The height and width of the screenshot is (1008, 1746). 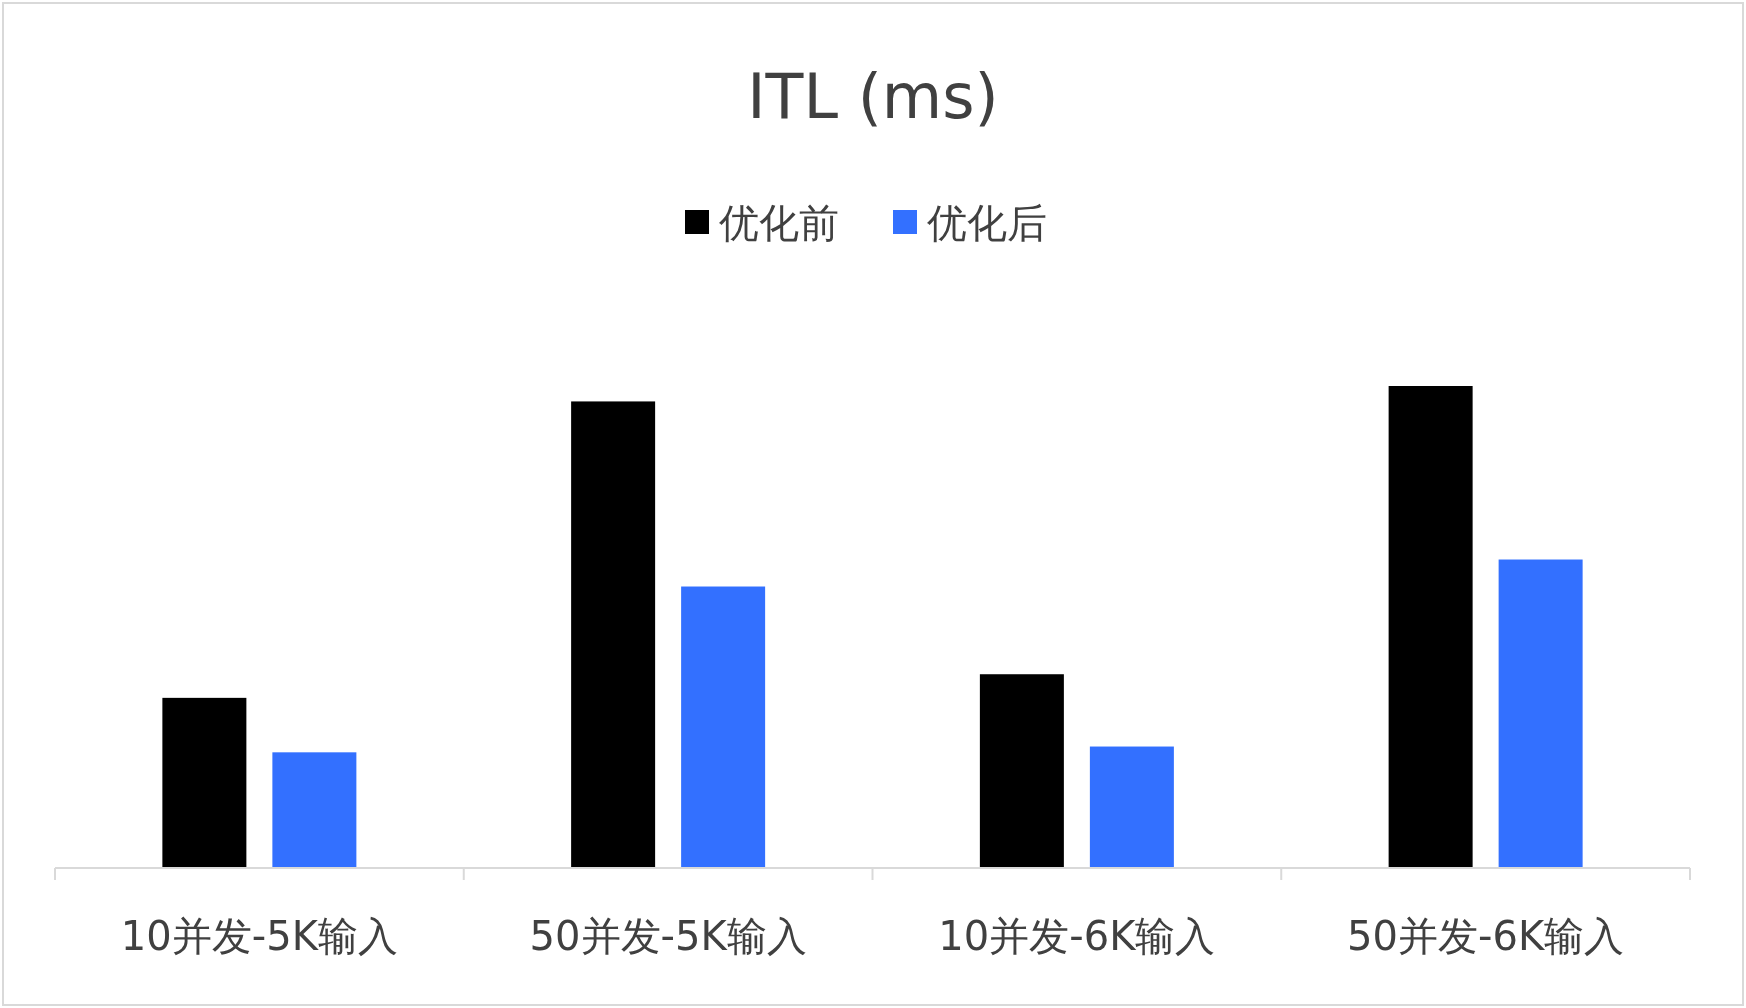 What do you see at coordinates (873, 96) in the screenshot?
I see `chart-title: ITL (ms)` at bounding box center [873, 96].